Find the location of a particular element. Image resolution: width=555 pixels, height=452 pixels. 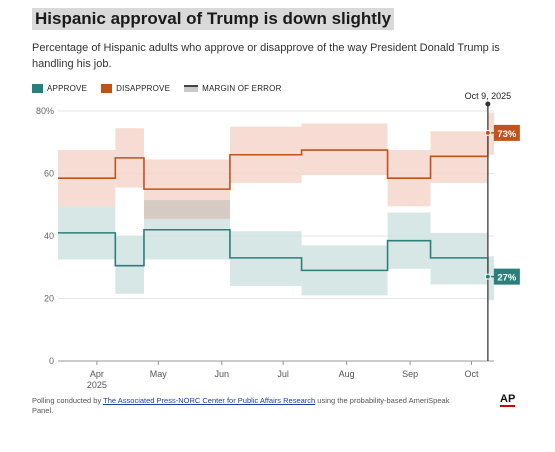

approve-moe-band is located at coordinates (490, 278).